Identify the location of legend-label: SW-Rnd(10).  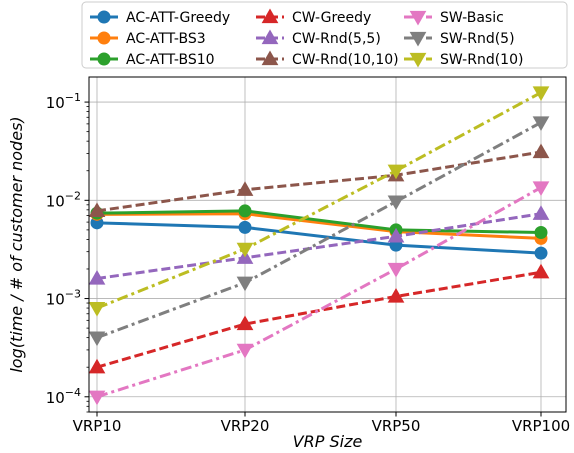
(481, 60).